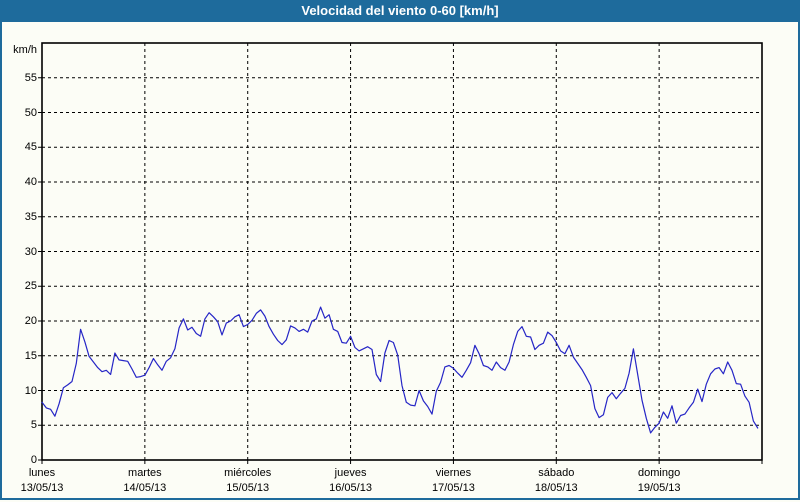  What do you see at coordinates (30, 321) in the screenshot?
I see `y-axis-tick-label: 20` at bounding box center [30, 321].